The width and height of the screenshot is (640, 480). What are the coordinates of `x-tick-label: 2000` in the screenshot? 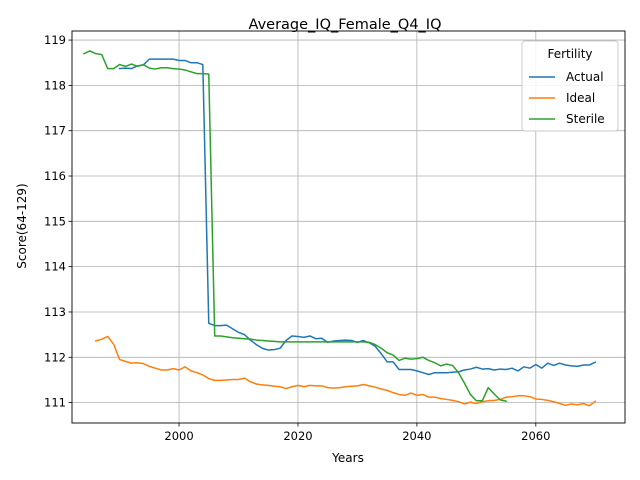 It's located at (178, 436).